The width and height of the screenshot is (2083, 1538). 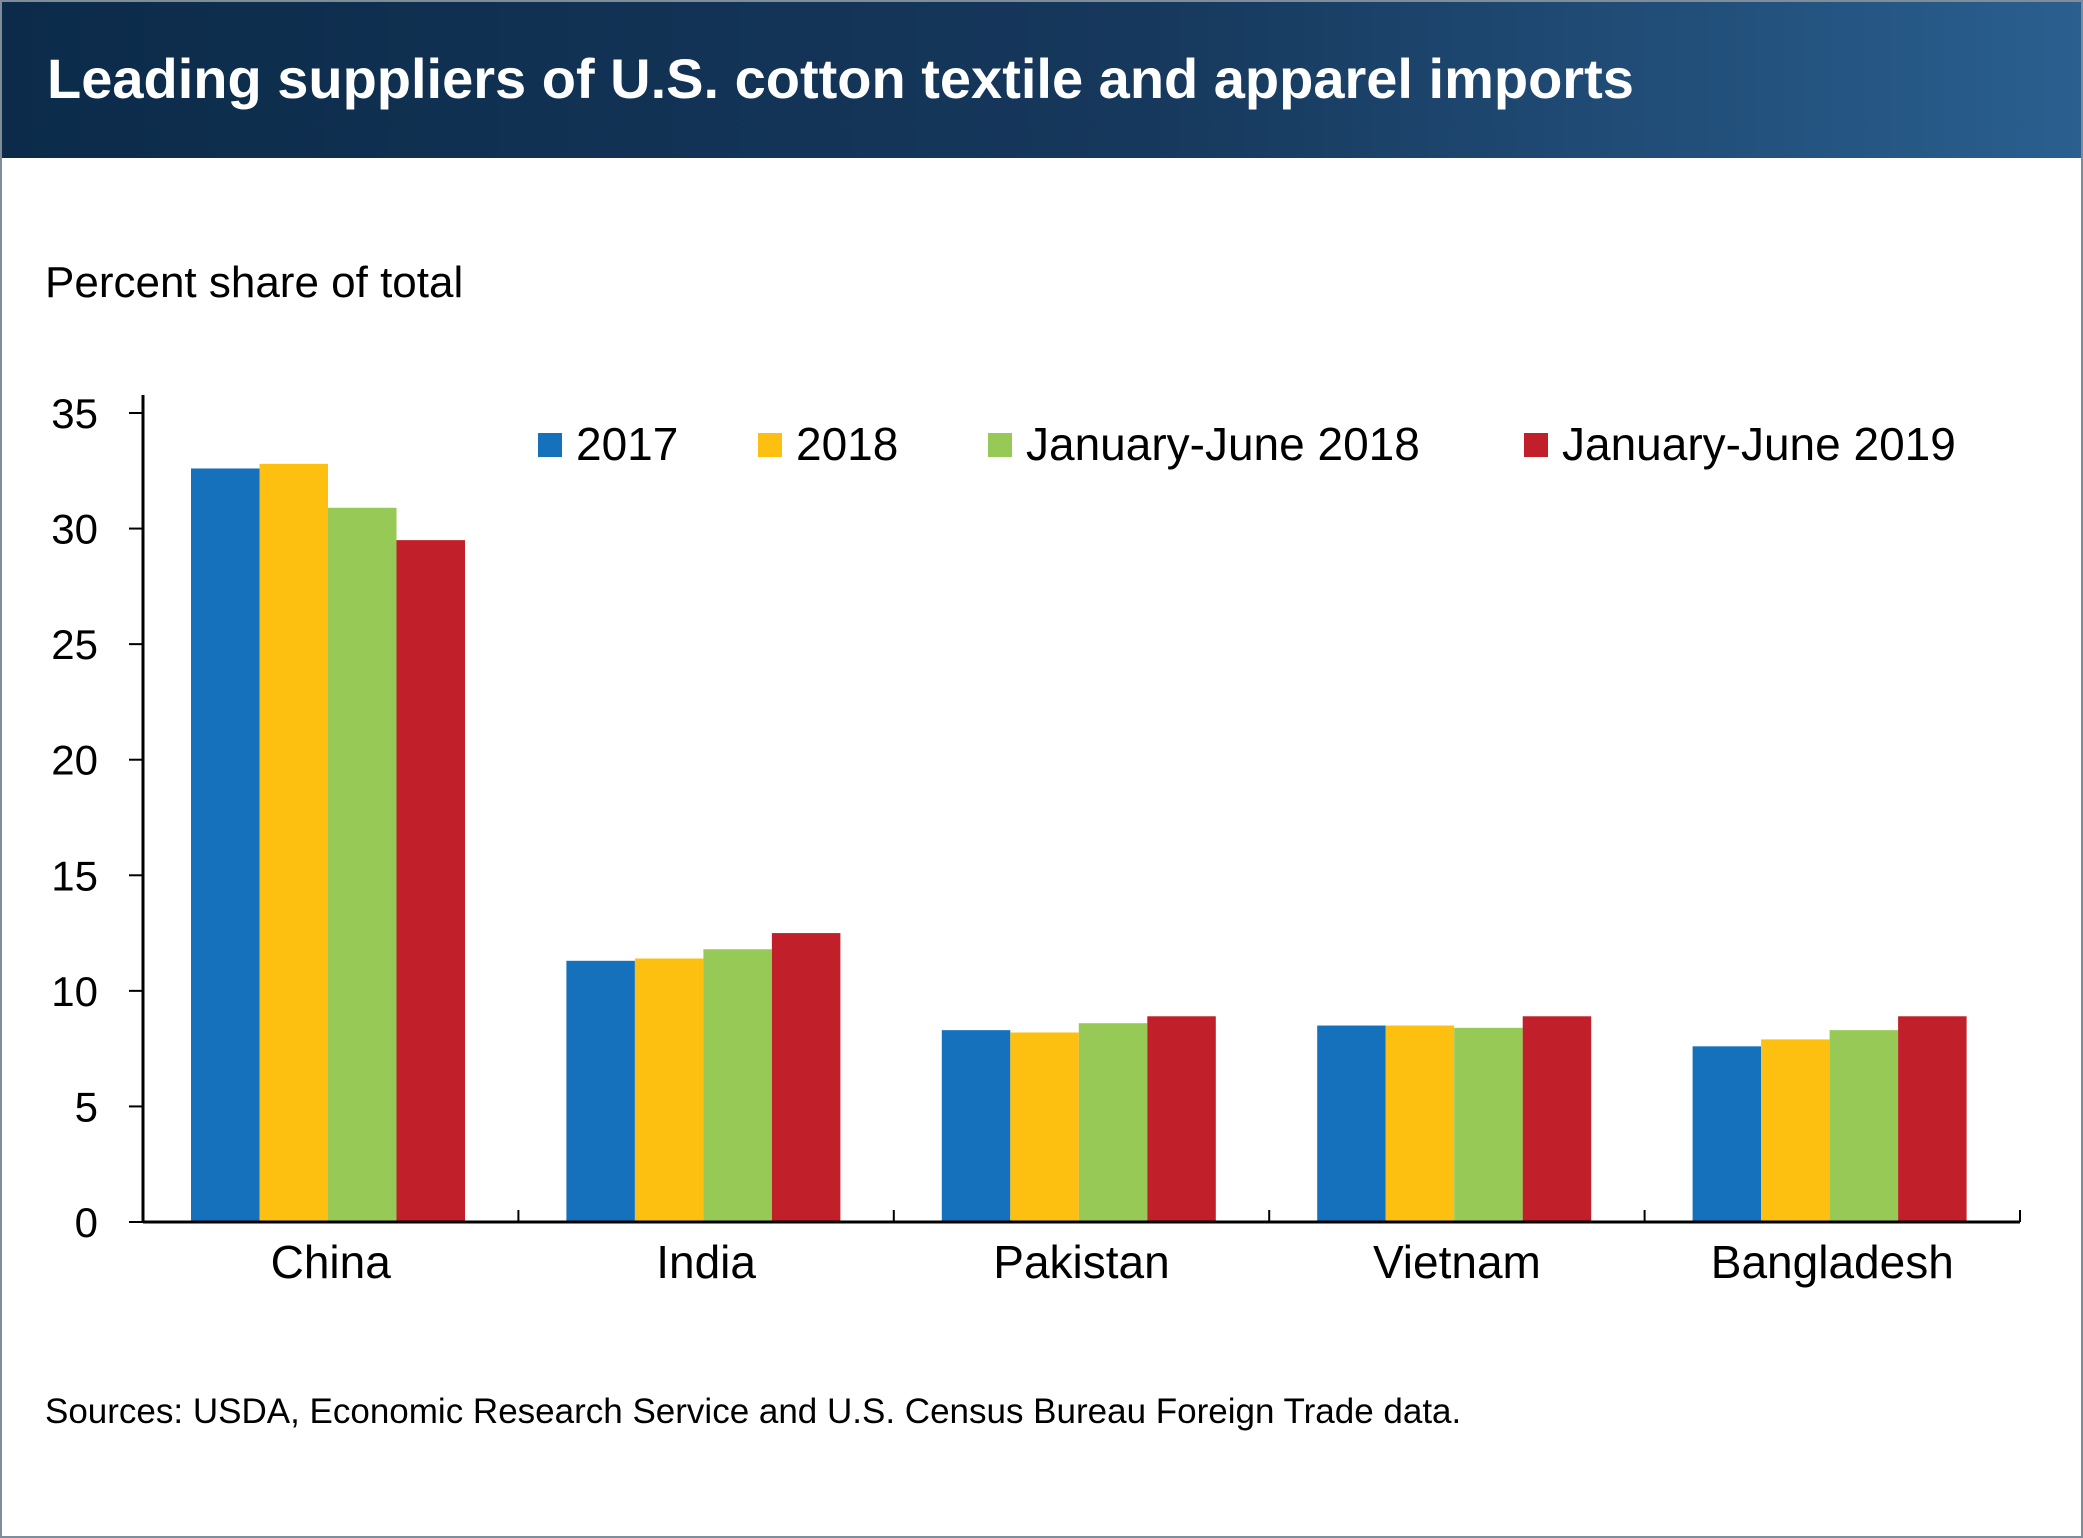 What do you see at coordinates (74, 529) in the screenshot?
I see `y-tick-label-30: 30` at bounding box center [74, 529].